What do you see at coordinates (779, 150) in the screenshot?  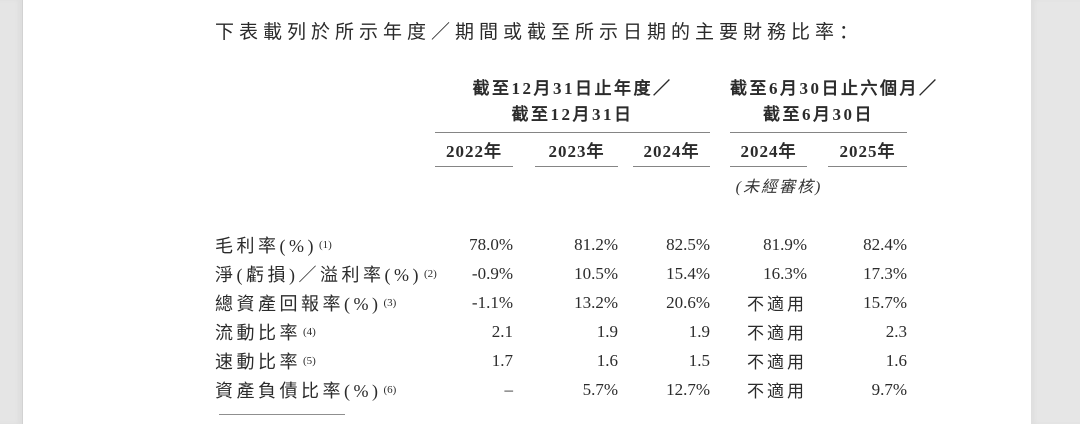 I see `year-header-2024-interim: 2024年` at bounding box center [779, 150].